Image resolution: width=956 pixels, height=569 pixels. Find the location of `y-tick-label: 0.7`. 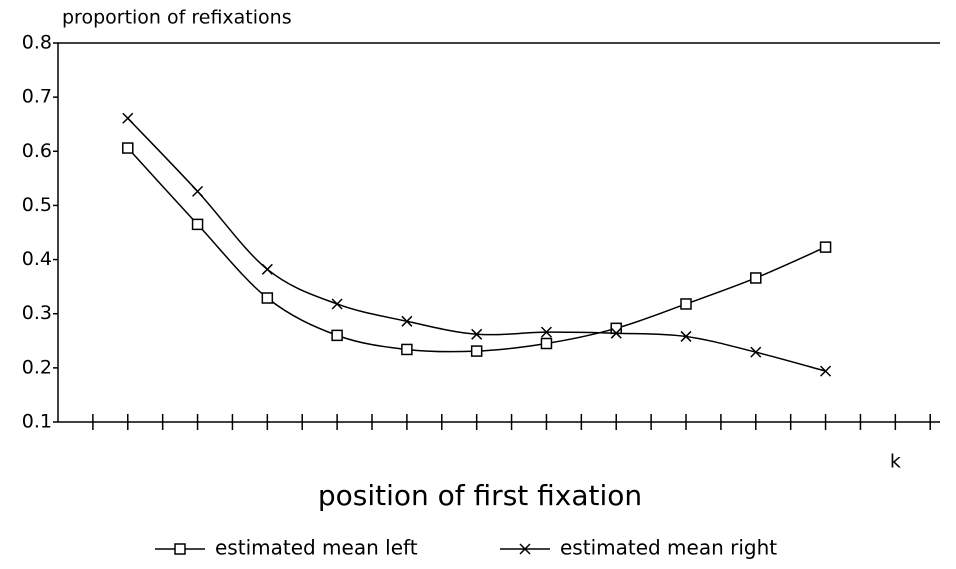

y-tick-label: 0.7 is located at coordinates (37, 97).